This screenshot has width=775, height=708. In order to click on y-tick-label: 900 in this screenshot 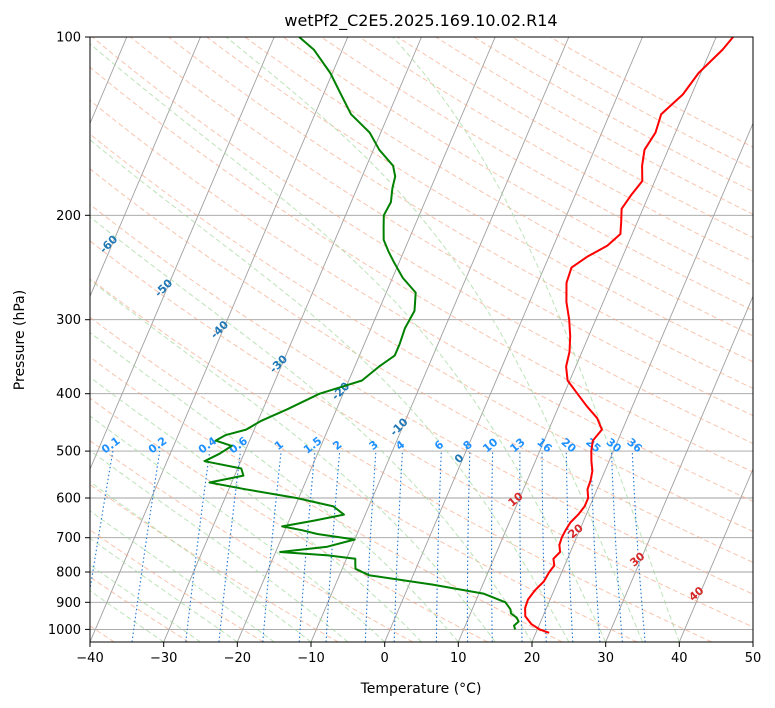, I will do `click(68, 603)`.